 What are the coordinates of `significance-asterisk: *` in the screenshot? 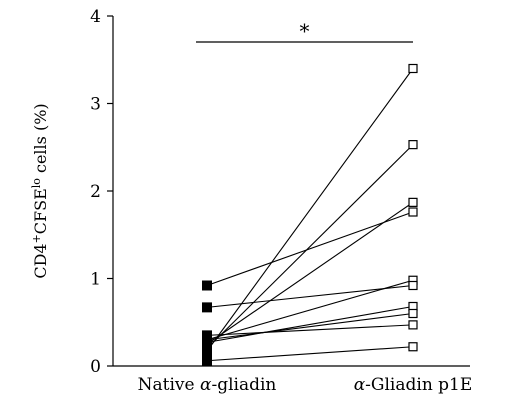 It's located at (305, 31).